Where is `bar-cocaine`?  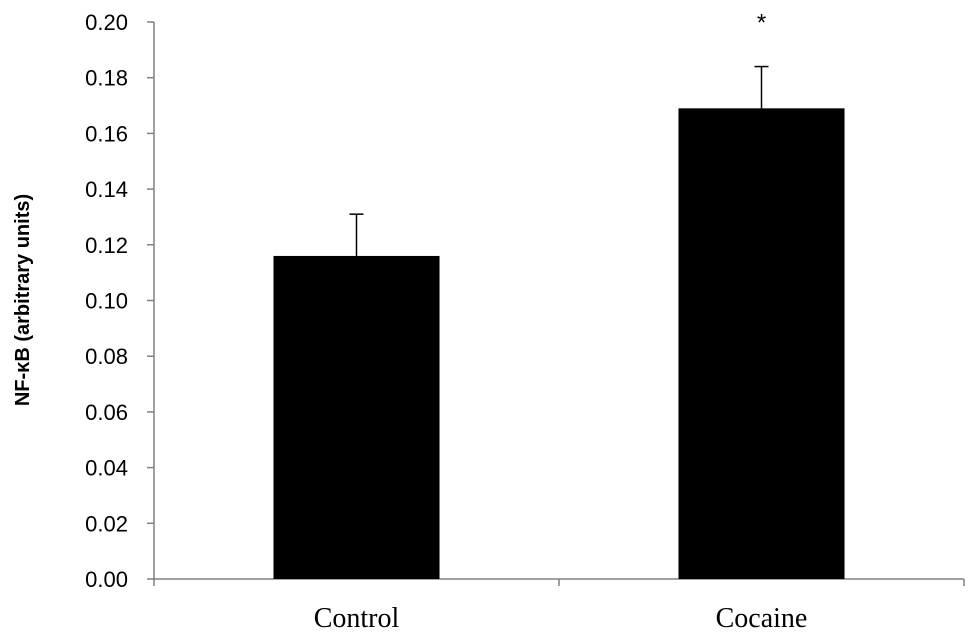 bar-cocaine is located at coordinates (761, 344).